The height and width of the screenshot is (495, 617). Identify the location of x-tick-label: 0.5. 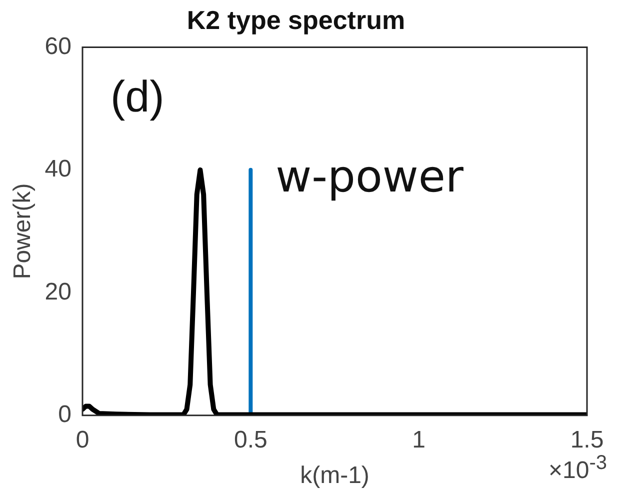
(251, 440).